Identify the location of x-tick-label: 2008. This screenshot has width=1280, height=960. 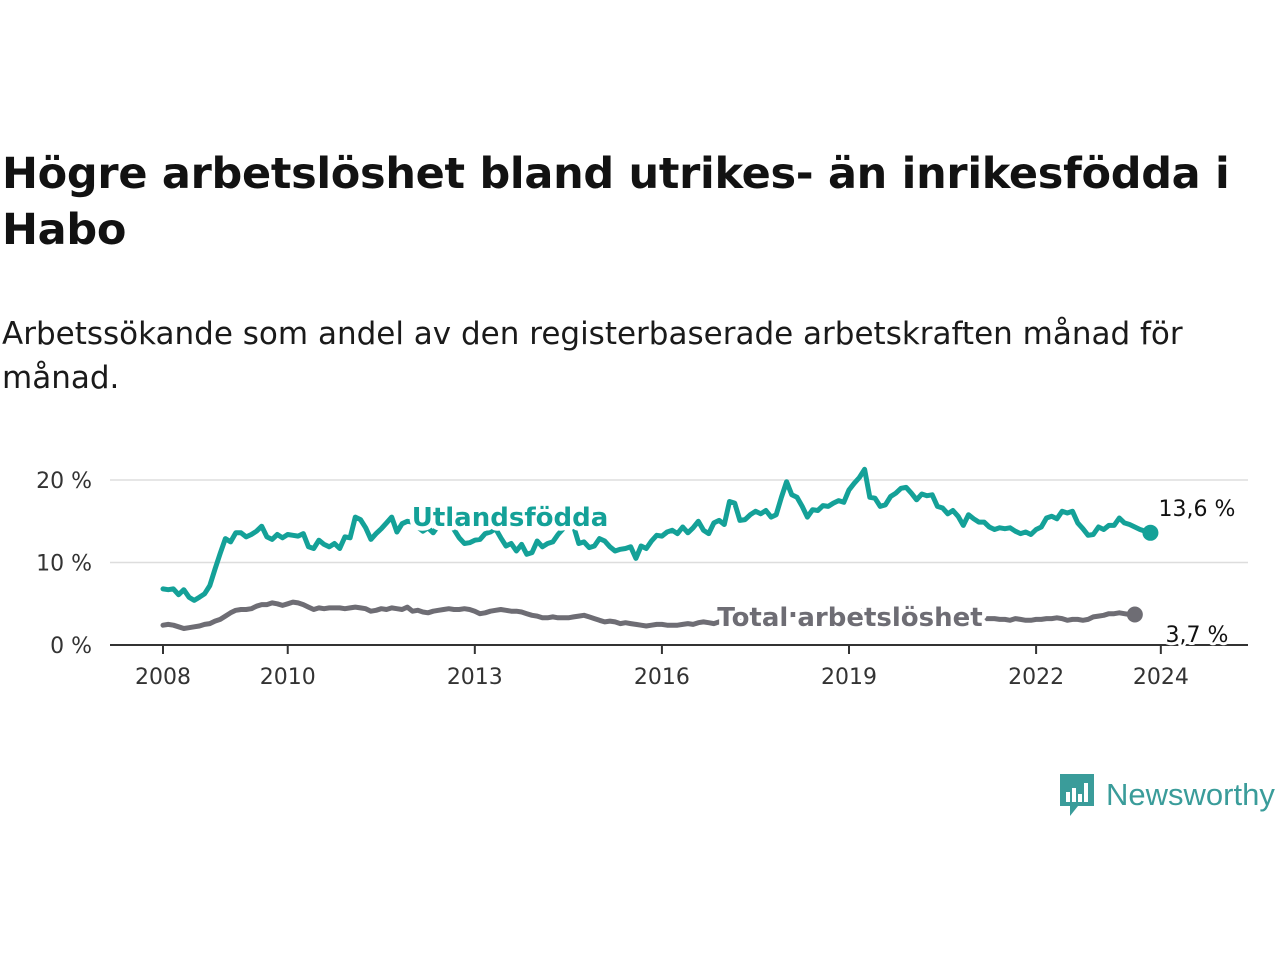
(163, 677).